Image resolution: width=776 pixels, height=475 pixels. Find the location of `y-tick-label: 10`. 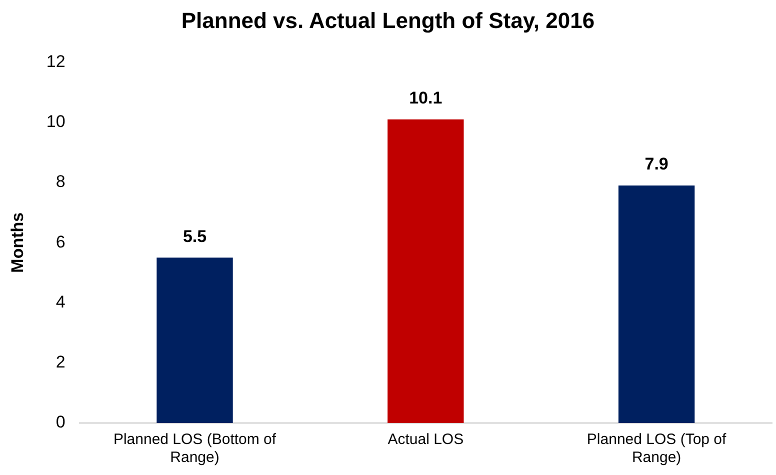

y-tick-label: 10 is located at coordinates (56, 122).